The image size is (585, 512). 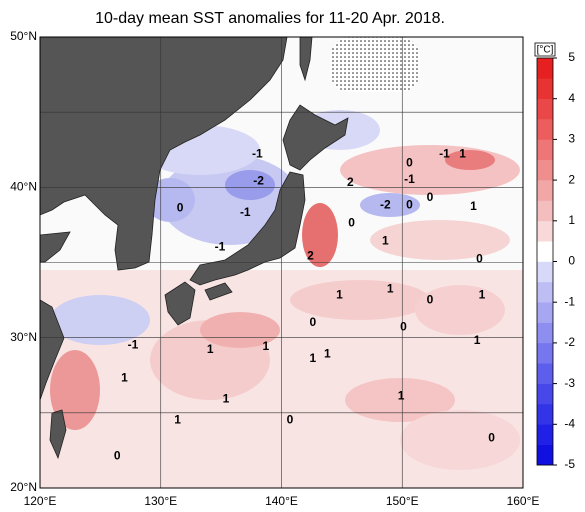 I want to click on colorbar-tick-label: 3, so click(x=571, y=139).